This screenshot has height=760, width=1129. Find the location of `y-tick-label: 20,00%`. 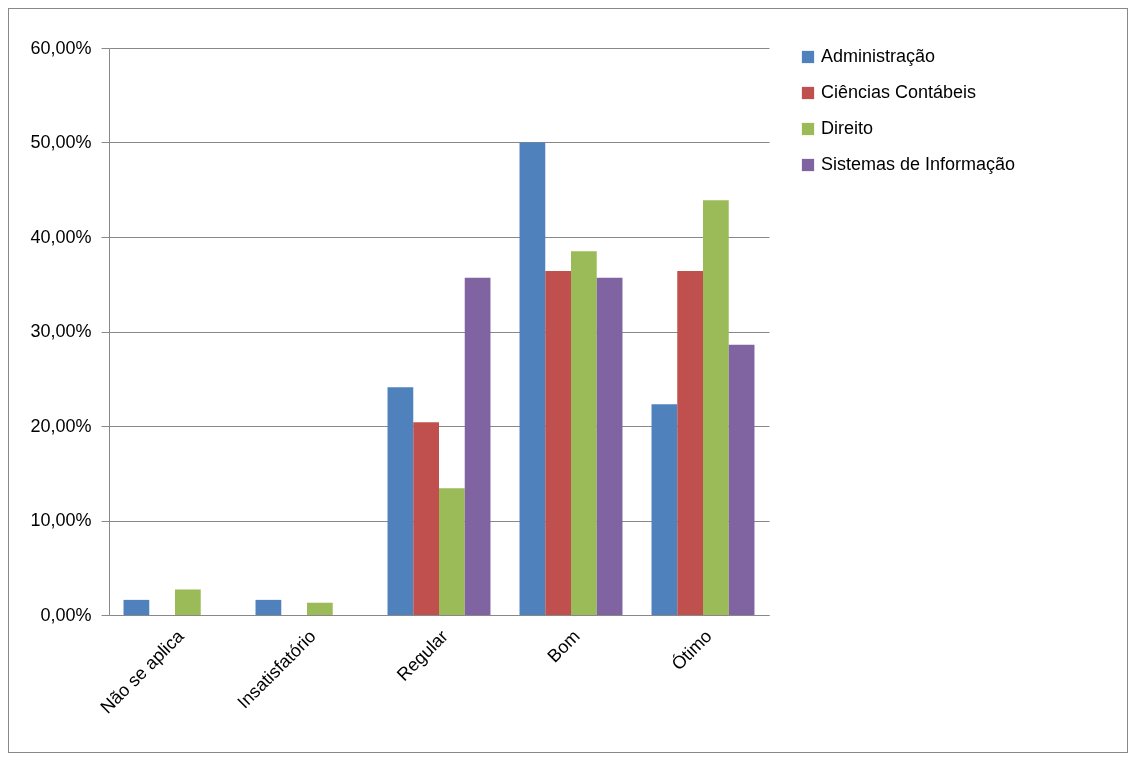

y-tick-label: 20,00% is located at coordinates (61, 425).